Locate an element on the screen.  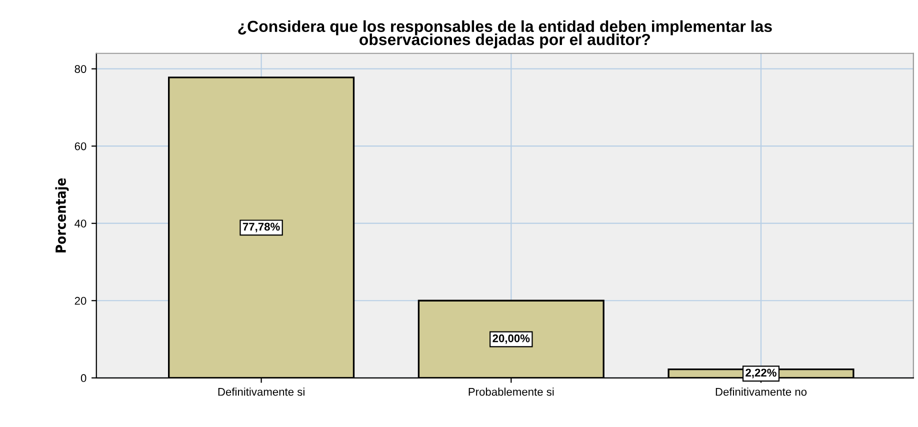
y-tick-label: 60 is located at coordinates (80, 146).